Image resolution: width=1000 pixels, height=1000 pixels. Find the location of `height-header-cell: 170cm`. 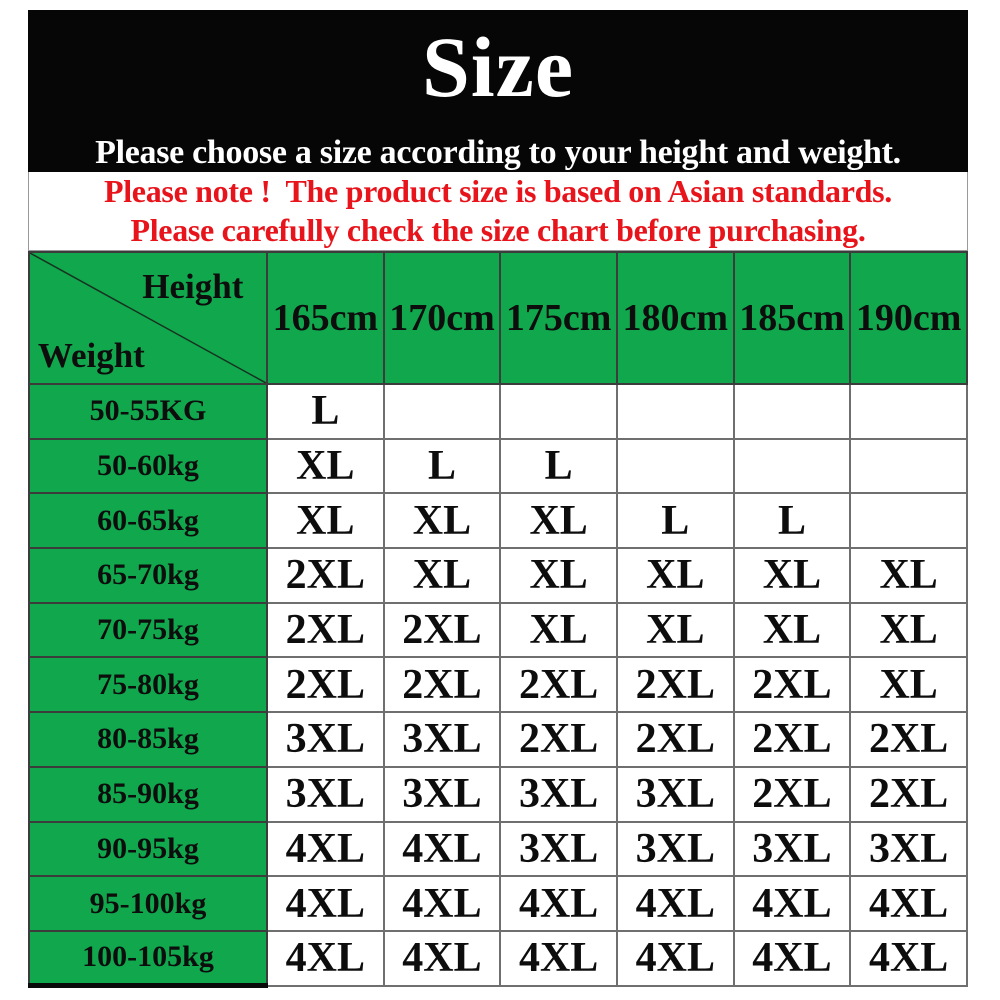

height-header-cell: 170cm is located at coordinates (442, 318).